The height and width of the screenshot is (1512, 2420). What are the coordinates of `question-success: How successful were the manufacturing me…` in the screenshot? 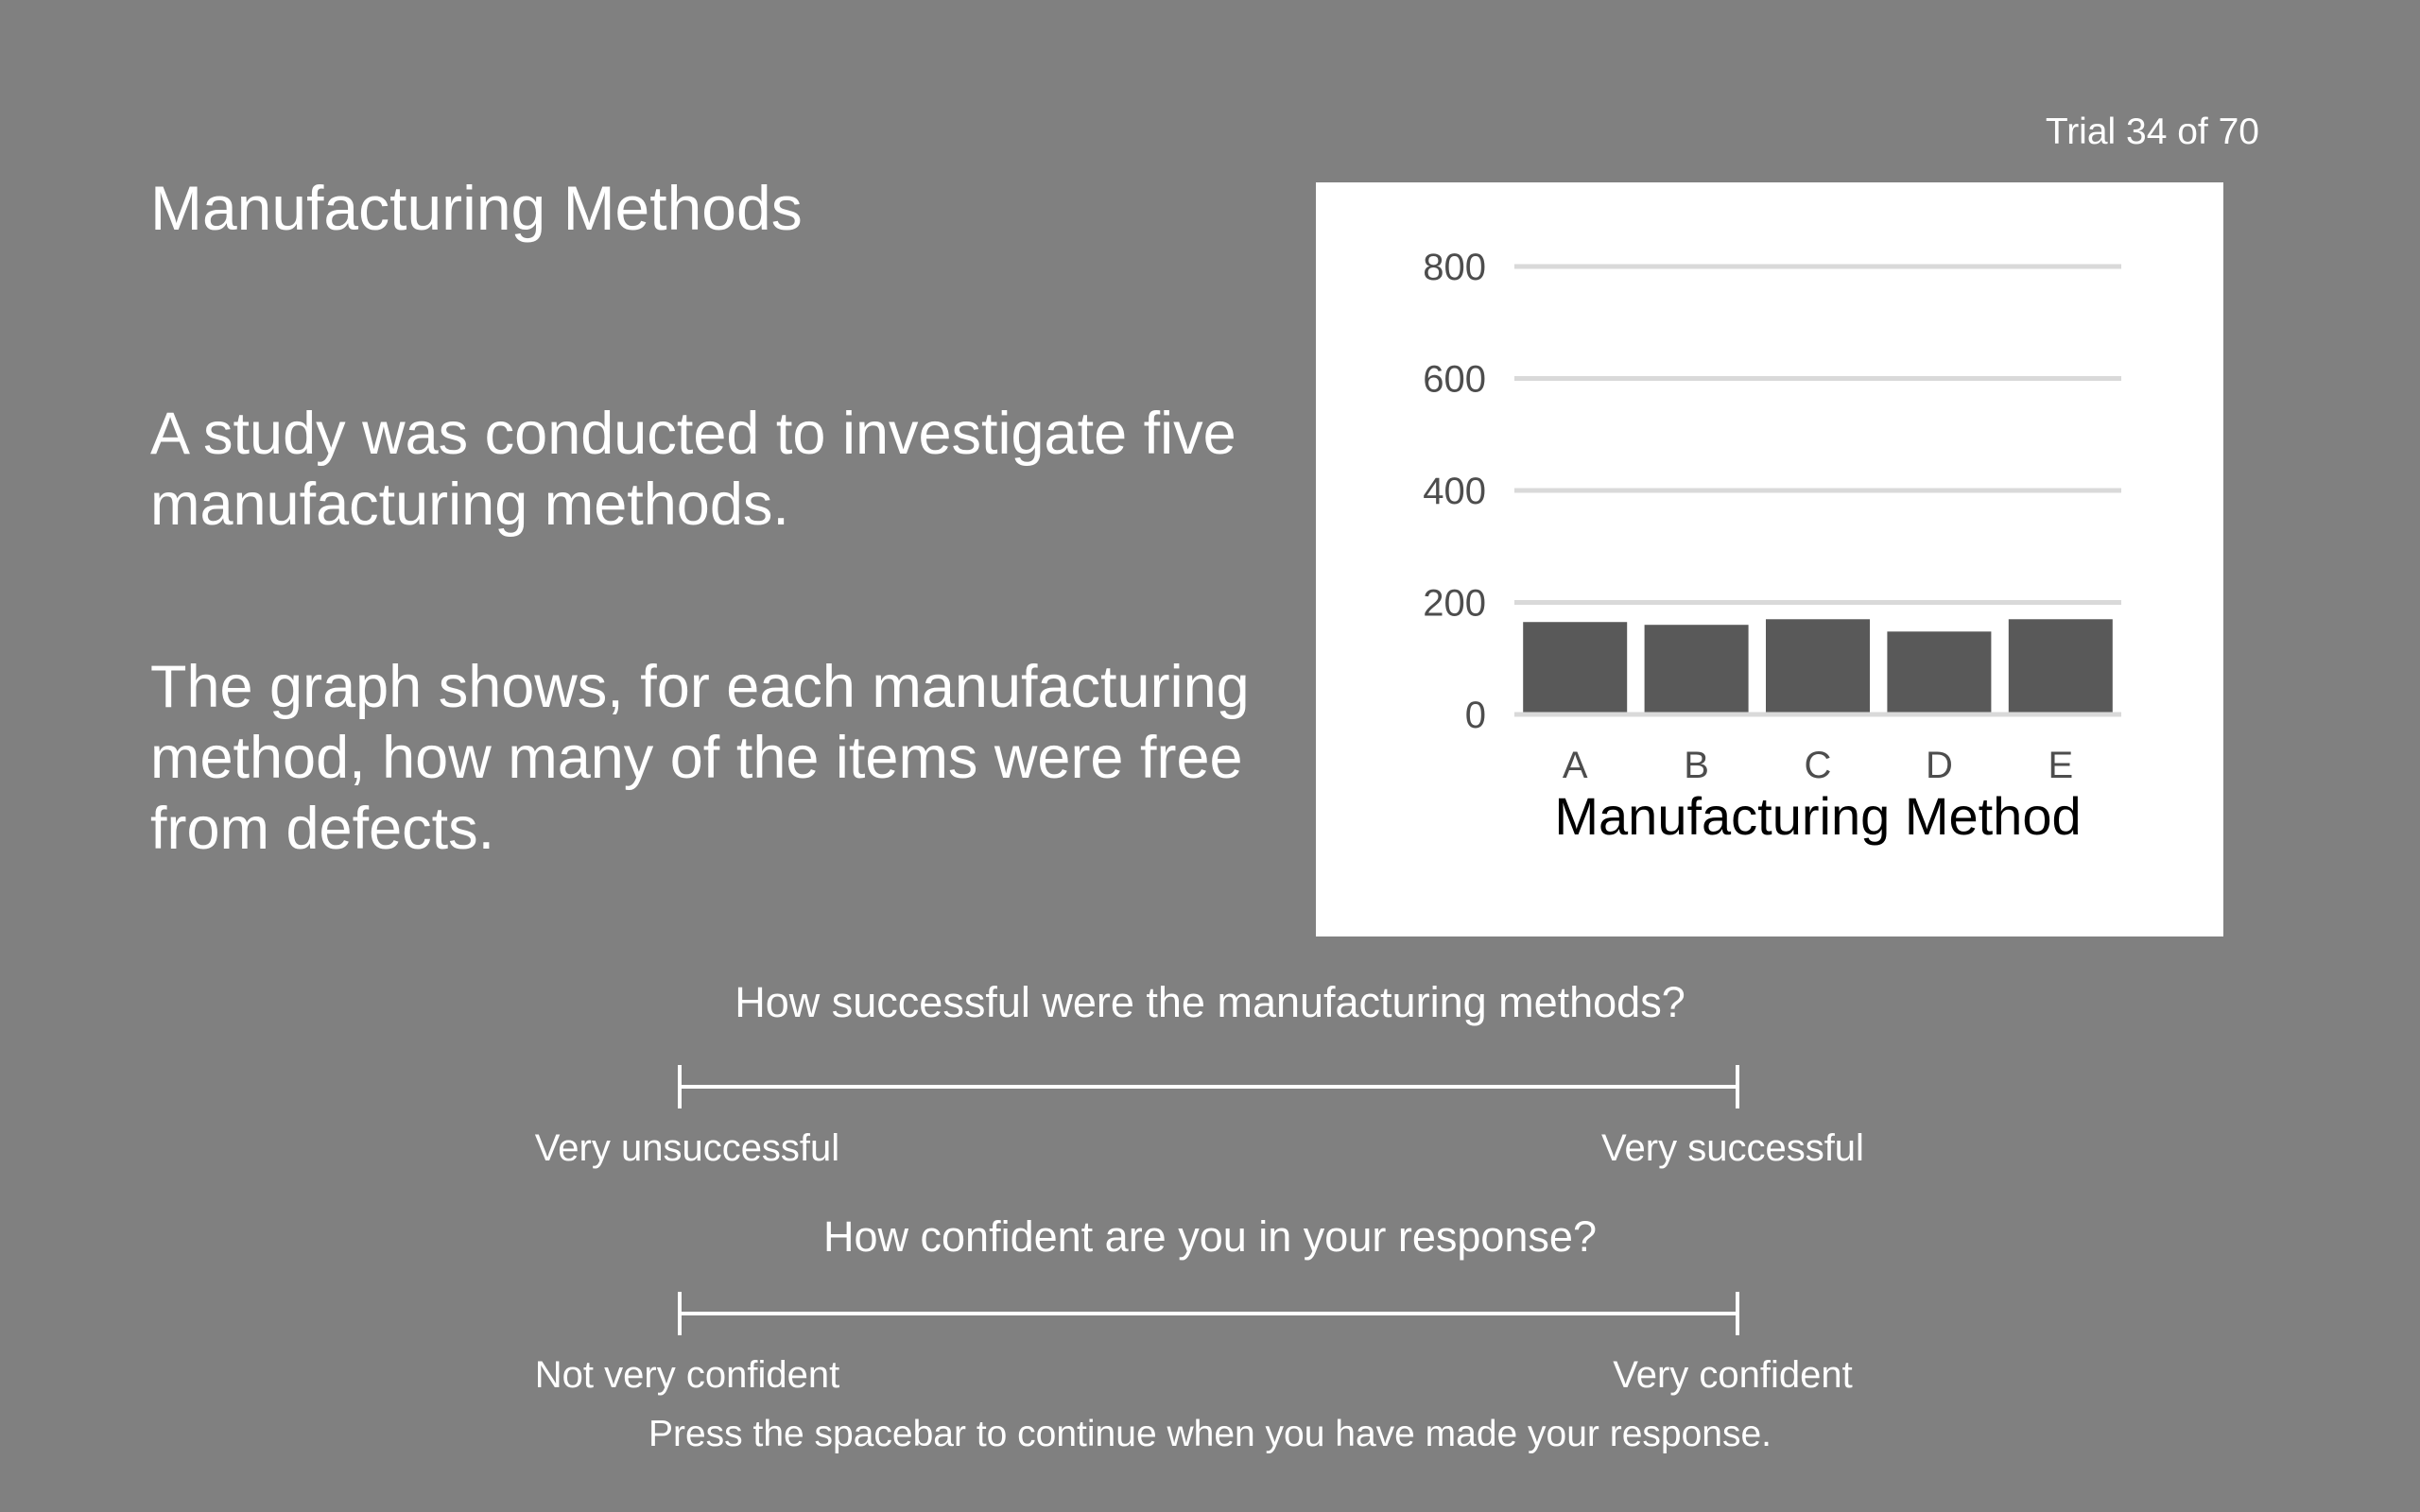 It's located at (1210, 1002).